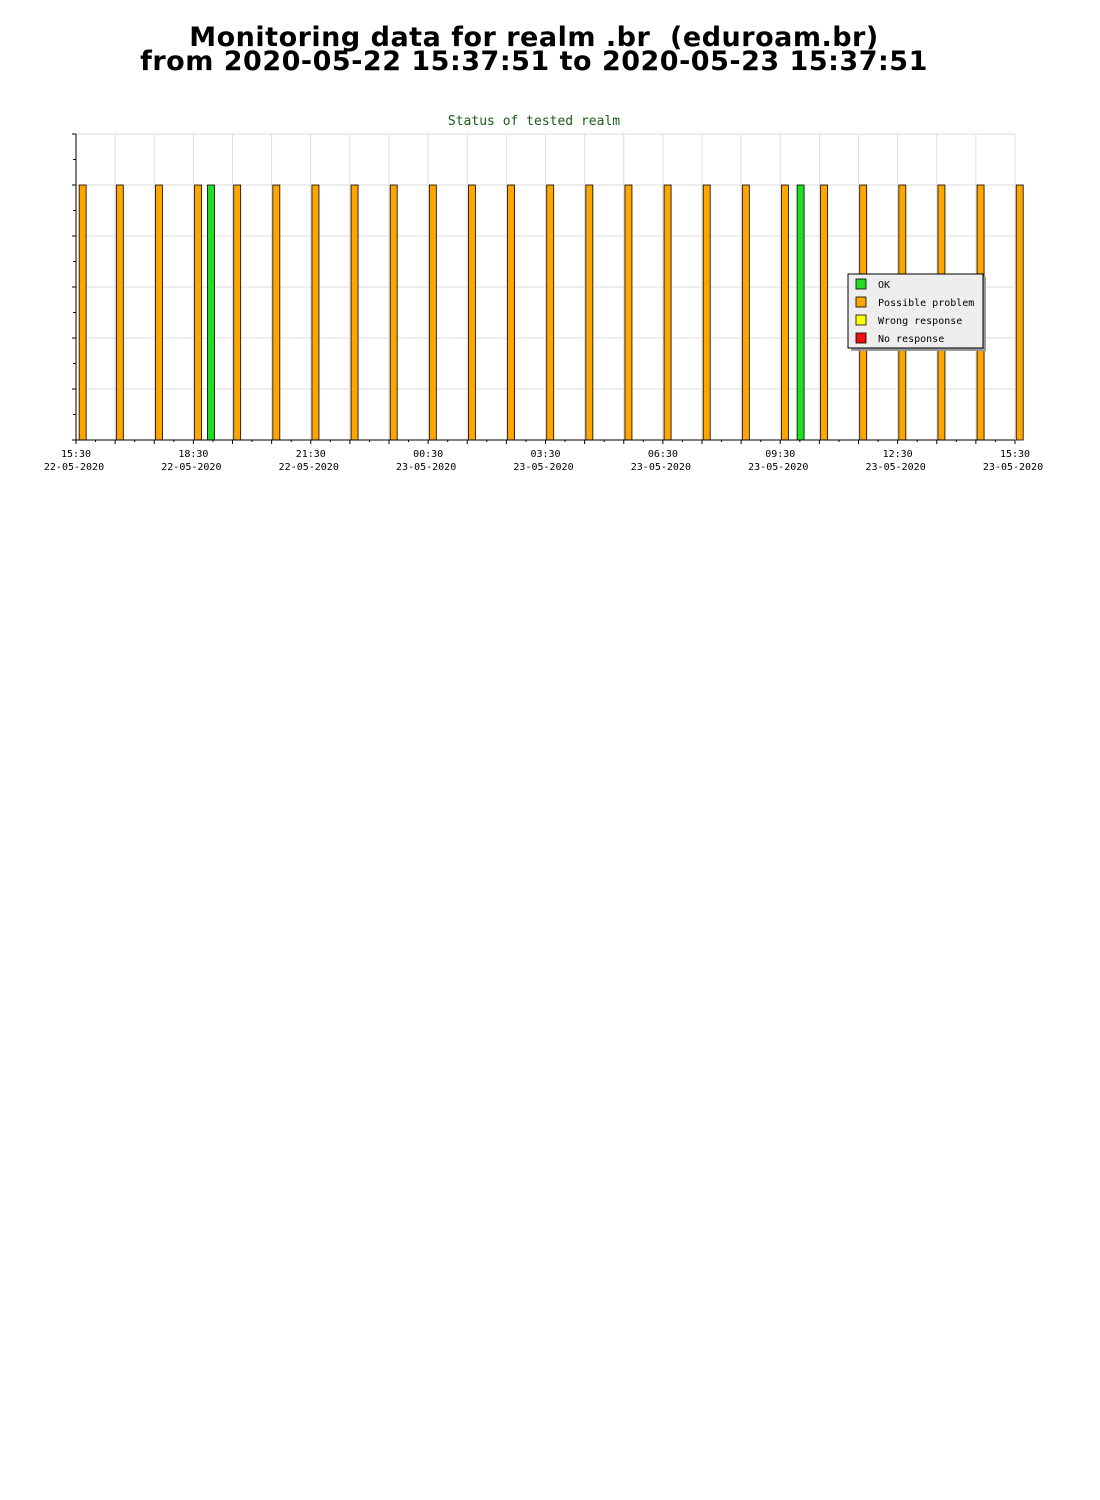  I want to click on legend-label: OK, so click(884, 285).